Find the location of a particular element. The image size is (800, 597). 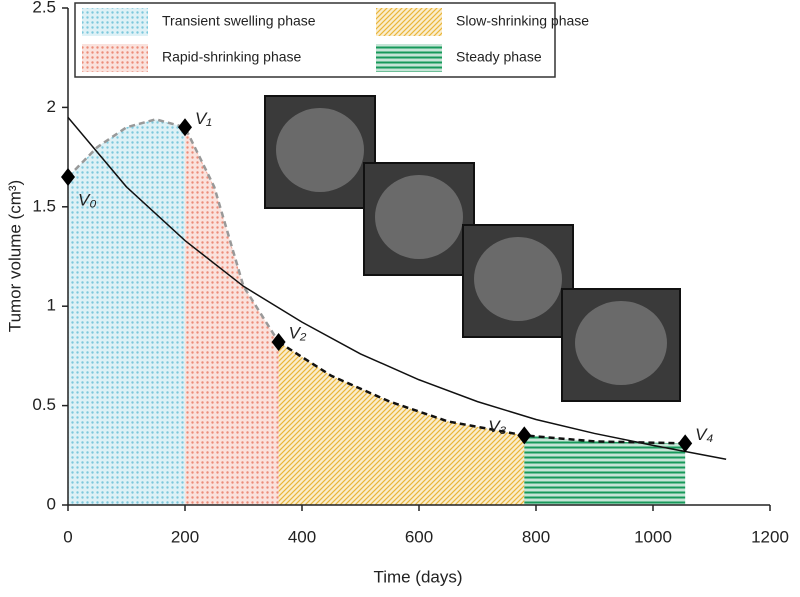

y-axis-label: Tumor volume (cm³) is located at coordinates (14, 256).